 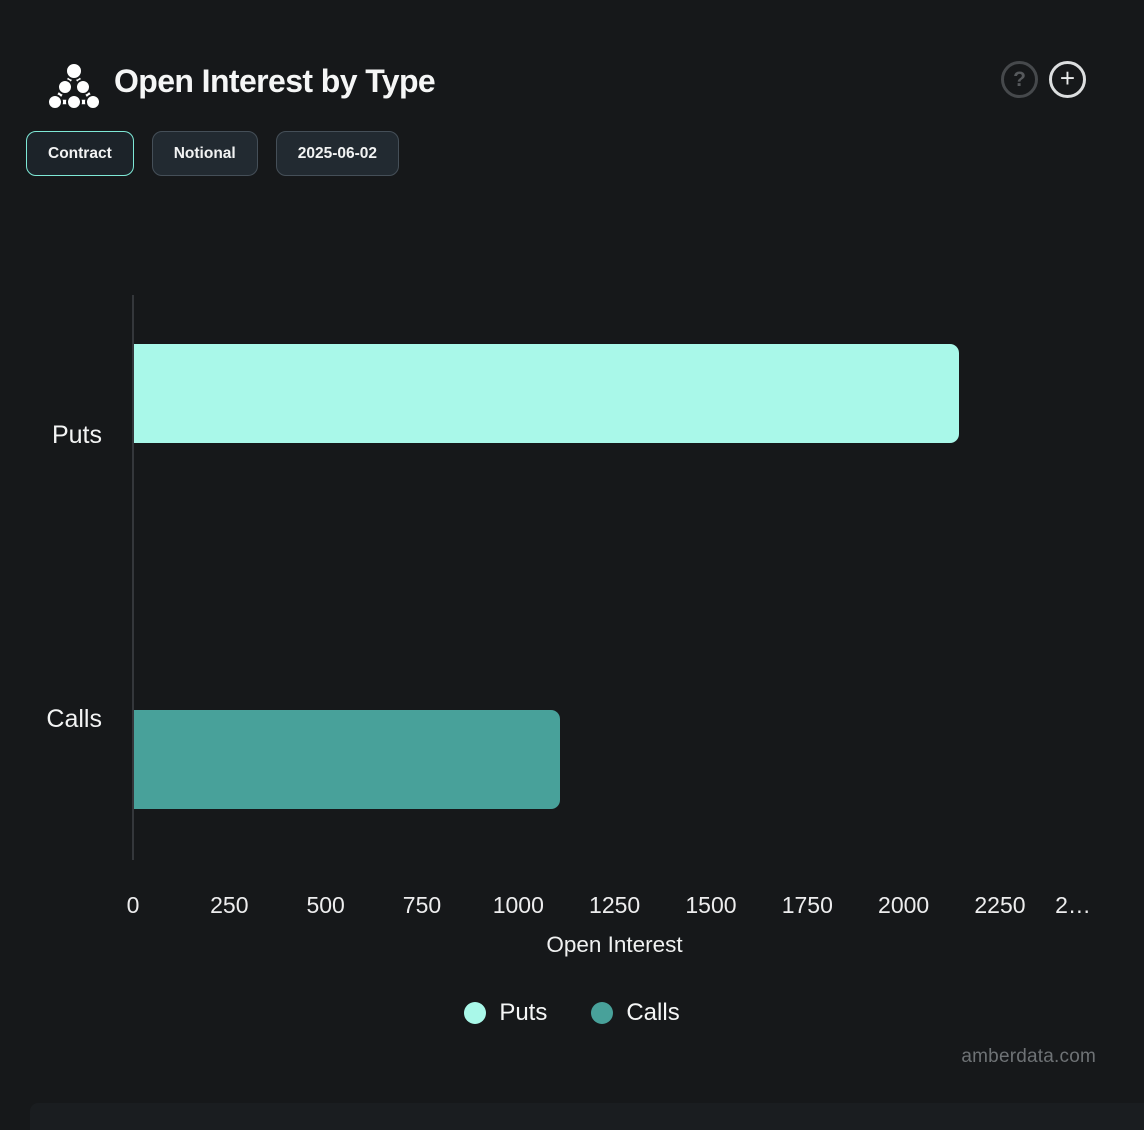 What do you see at coordinates (1028, 1056) in the screenshot?
I see `amberdata-watermark: amberdata.com` at bounding box center [1028, 1056].